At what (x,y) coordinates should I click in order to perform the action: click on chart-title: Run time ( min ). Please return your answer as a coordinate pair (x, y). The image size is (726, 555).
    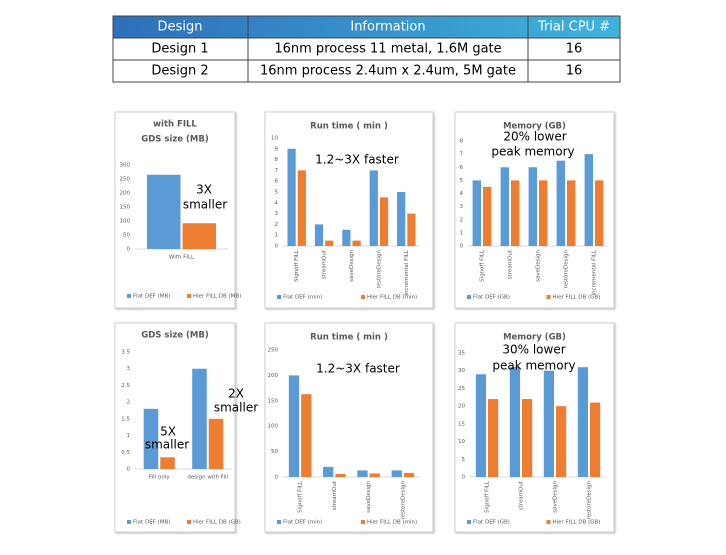
    Looking at the image, I should click on (349, 338).